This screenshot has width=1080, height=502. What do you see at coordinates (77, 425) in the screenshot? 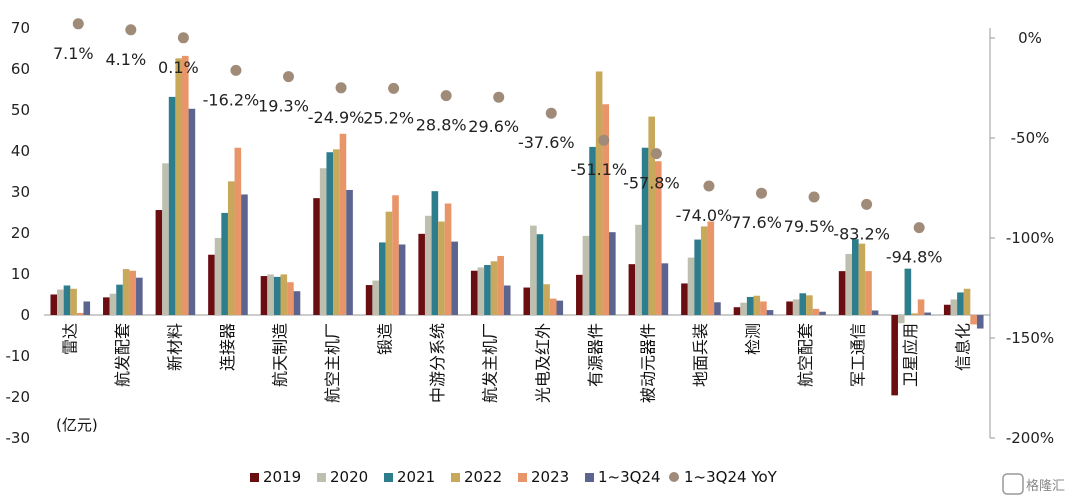
I see `unit-label: (亿元)` at bounding box center [77, 425].